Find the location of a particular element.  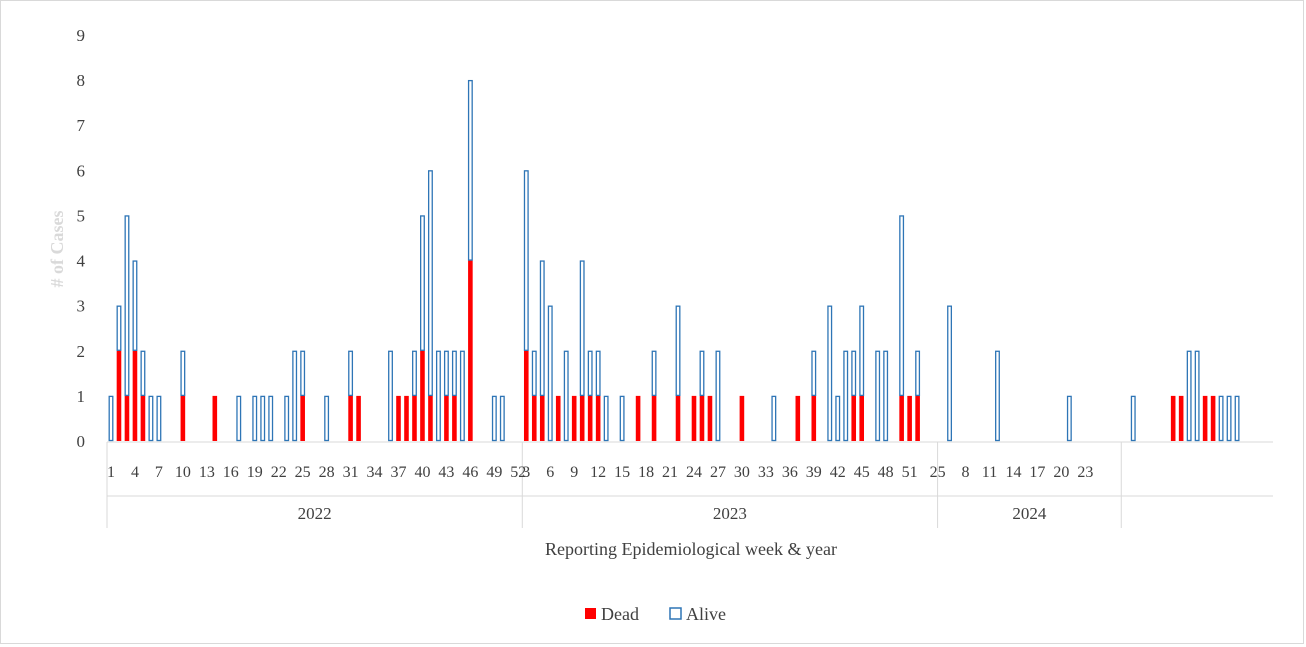

x-tick-label: 28 is located at coordinates (327, 472).